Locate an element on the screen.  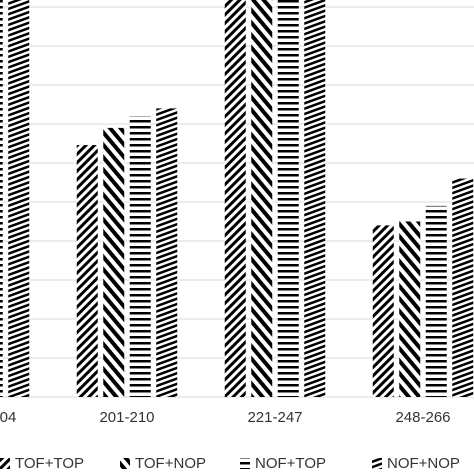
legend-item: NOF+TOP is located at coordinates (283, 463).